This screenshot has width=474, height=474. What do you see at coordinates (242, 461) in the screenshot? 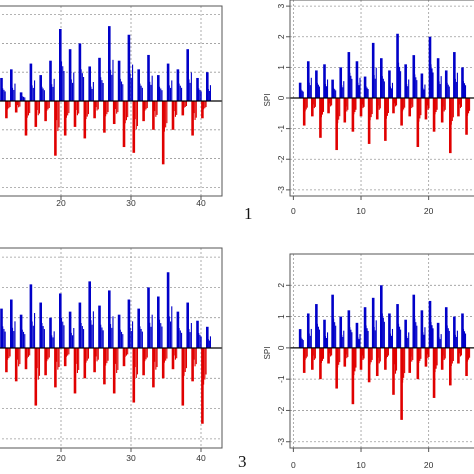
I see `panel-number-3: 3` at bounding box center [242, 461].